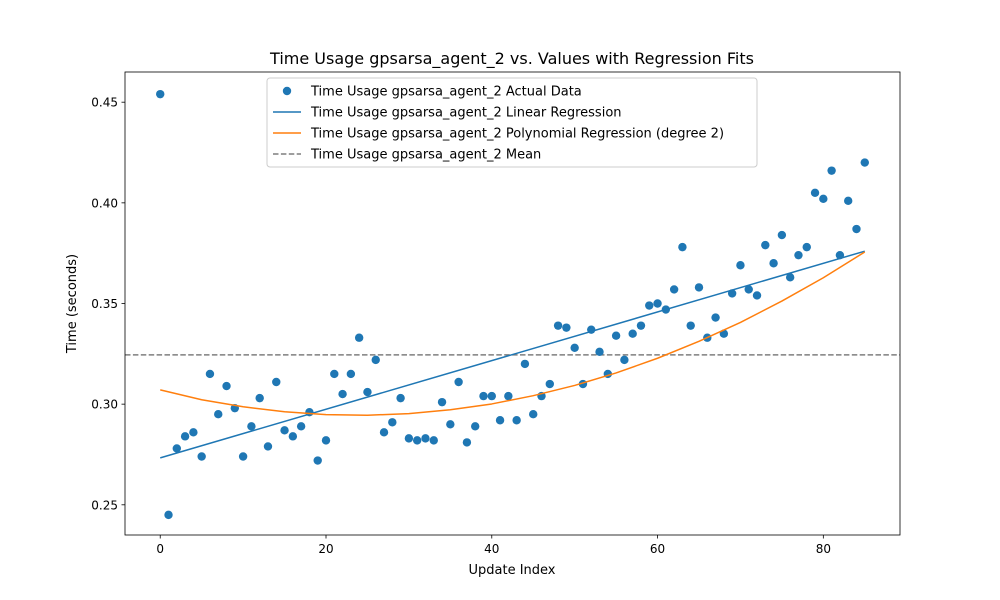 The width and height of the screenshot is (1000, 600). I want to click on y-tick-label: 0.25, so click(104, 505).